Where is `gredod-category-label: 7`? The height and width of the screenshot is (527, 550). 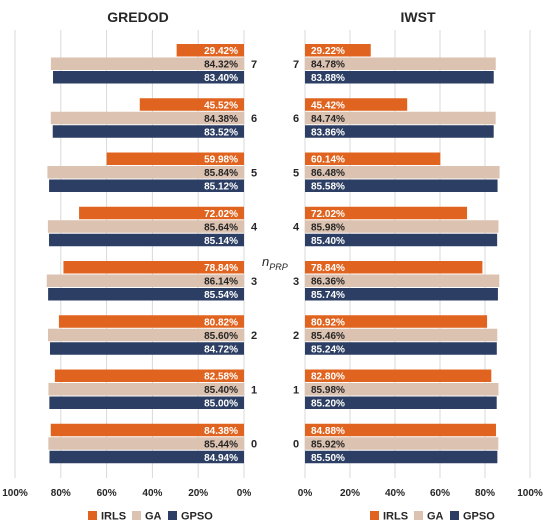 gredod-category-label: 7 is located at coordinates (254, 65).